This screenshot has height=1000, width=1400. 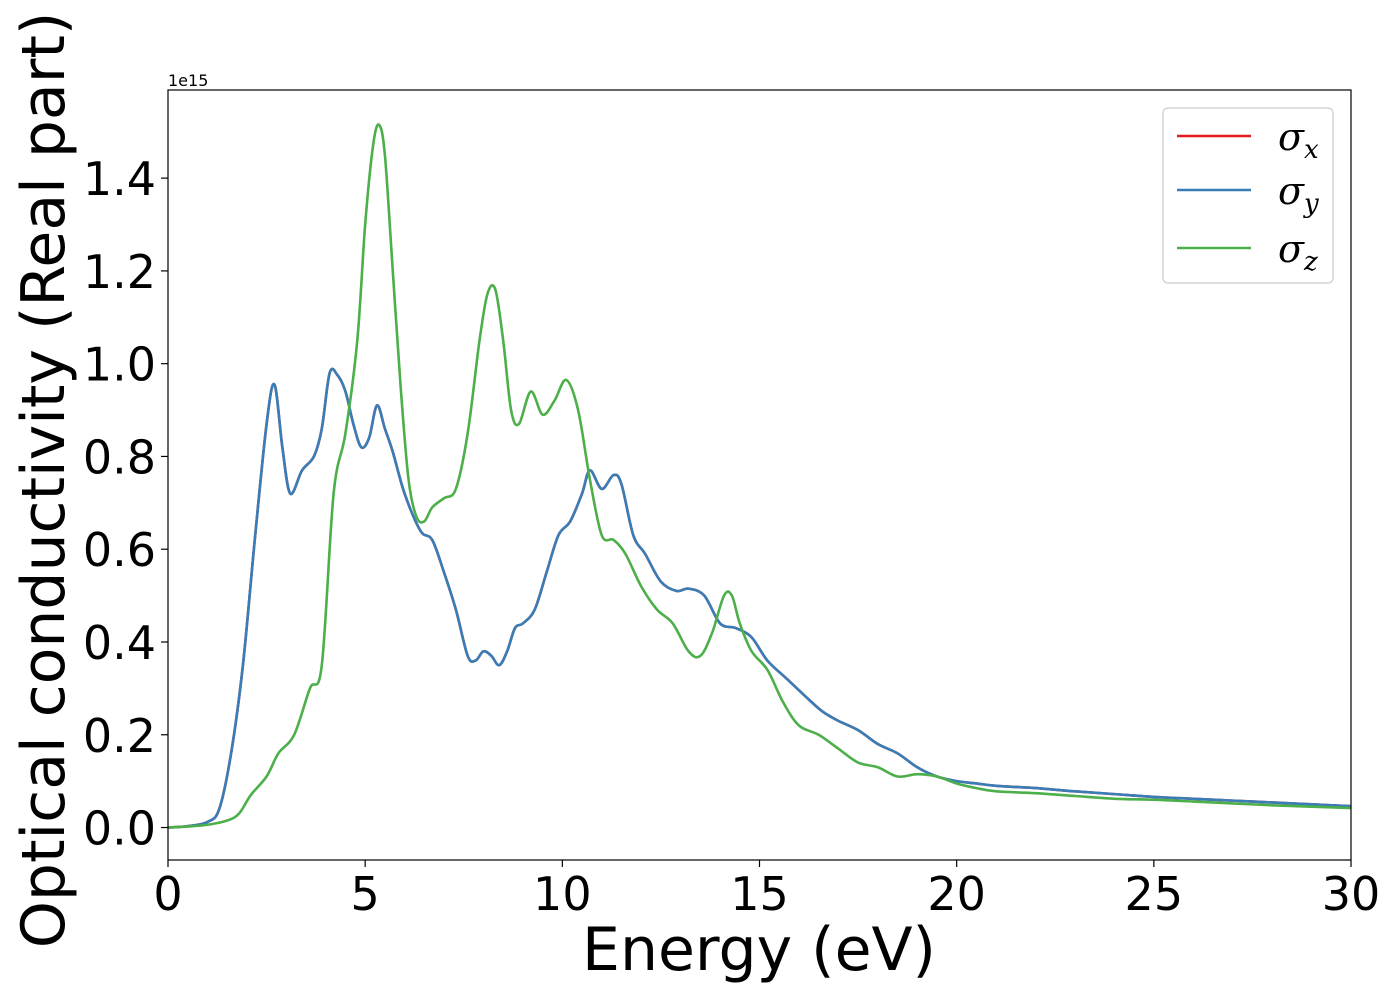 I want to click on legend-label-x: σx, so click(x=1298, y=140).